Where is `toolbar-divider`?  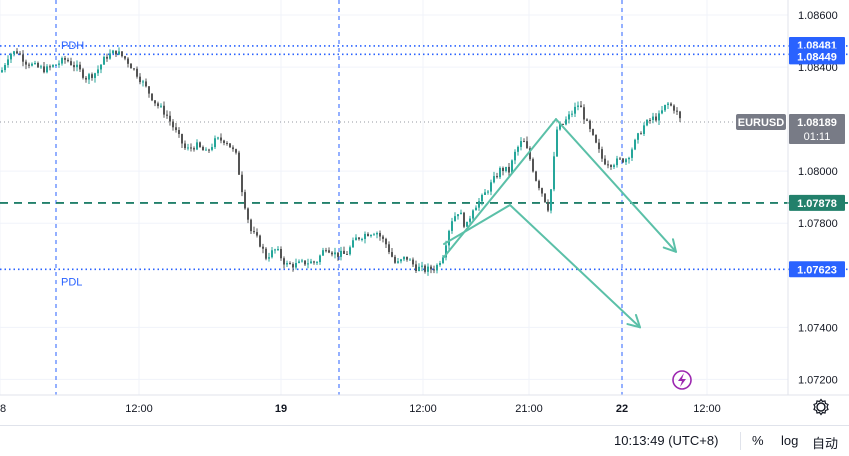 toolbar-divider is located at coordinates (740, 441).